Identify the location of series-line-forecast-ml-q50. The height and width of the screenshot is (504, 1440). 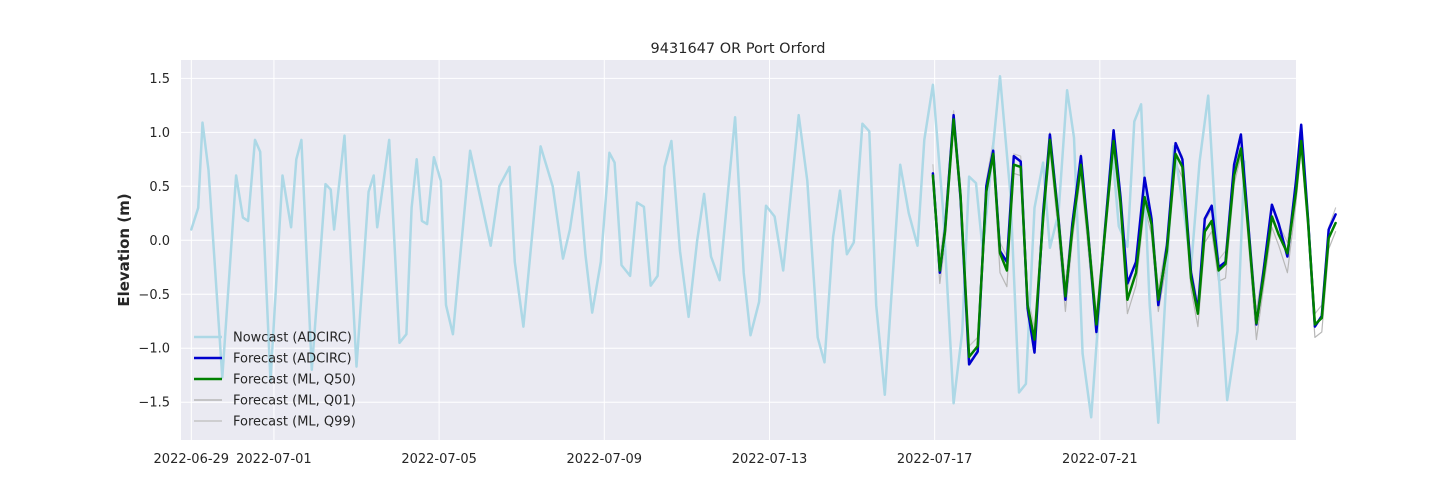
(1134, 238).